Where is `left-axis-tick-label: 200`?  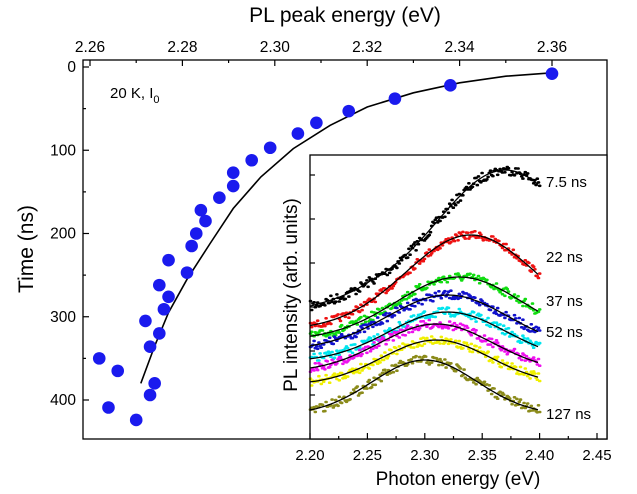
left-axis-tick-label: 200 is located at coordinates (63, 234).